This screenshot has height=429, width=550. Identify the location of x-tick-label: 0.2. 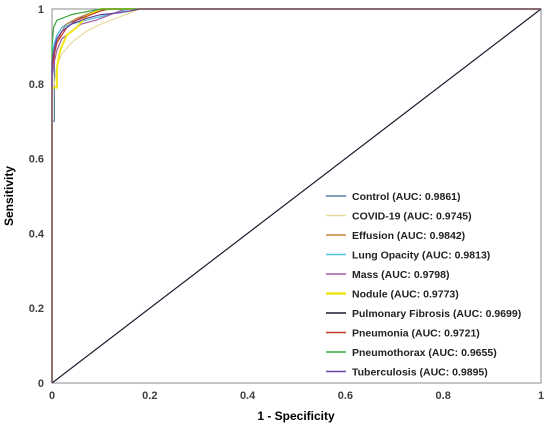
(149, 396).